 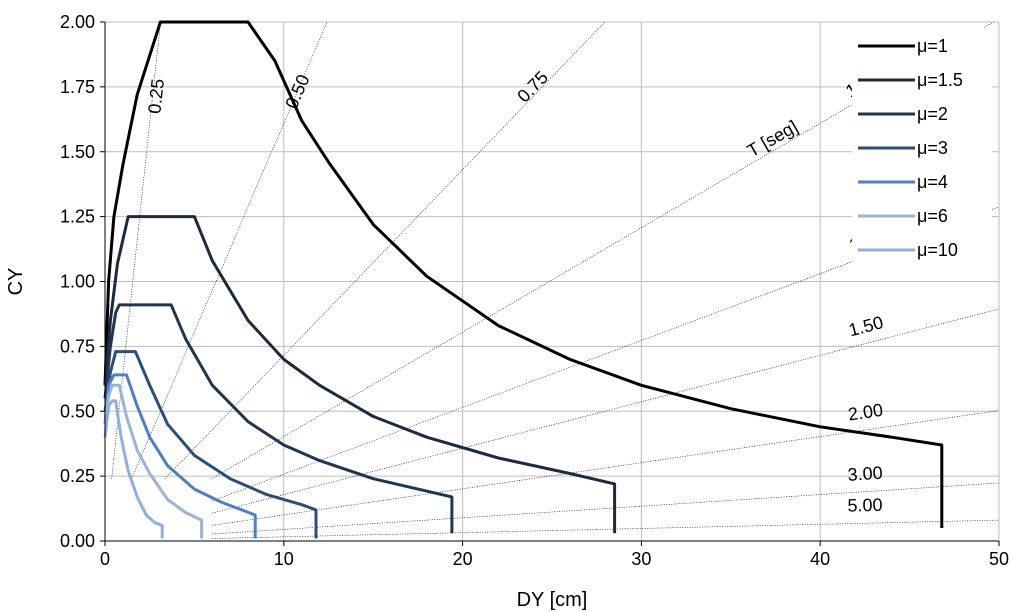 I want to click on y-tick-label: 2.00, so click(x=77, y=22).